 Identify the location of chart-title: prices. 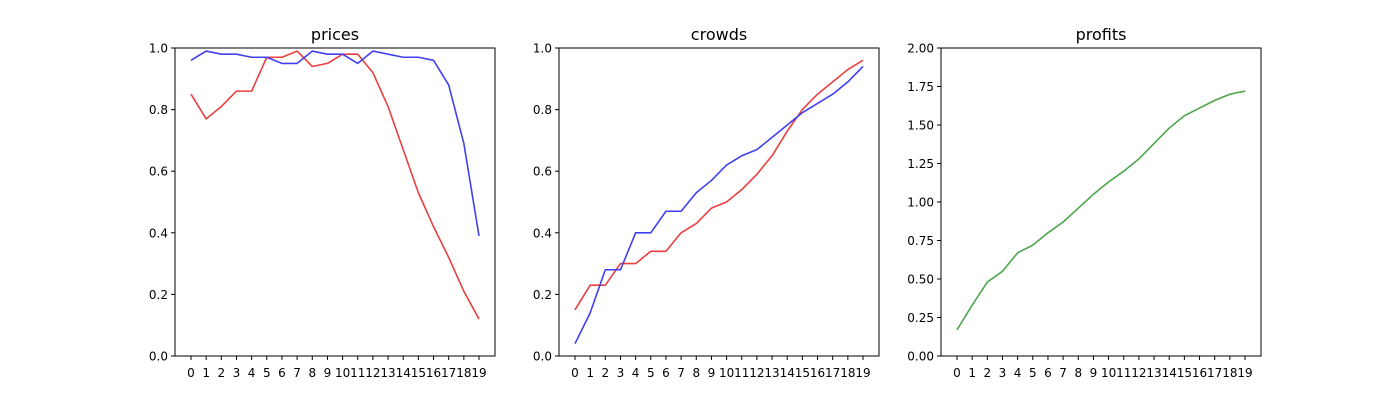
(335, 34).